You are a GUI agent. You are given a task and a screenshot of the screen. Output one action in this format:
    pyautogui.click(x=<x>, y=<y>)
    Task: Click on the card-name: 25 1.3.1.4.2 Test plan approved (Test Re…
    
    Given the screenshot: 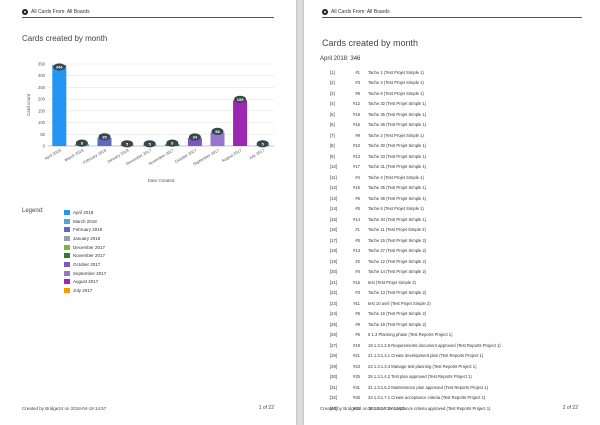 What is the action you would take?
    pyautogui.click(x=420, y=377)
    